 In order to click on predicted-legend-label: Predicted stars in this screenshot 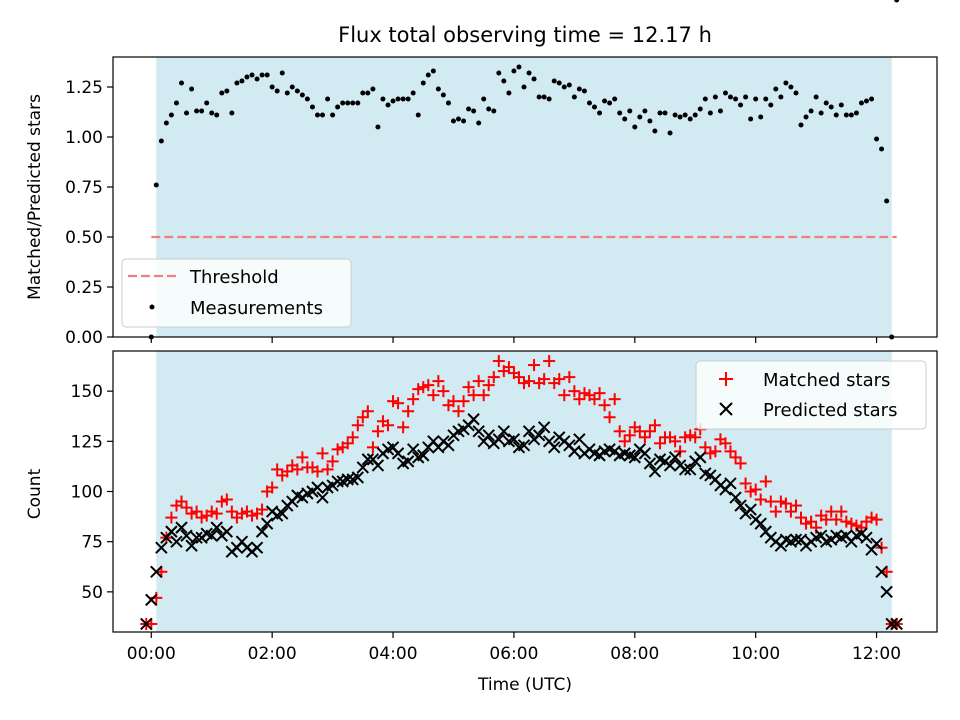, I will do `click(830, 410)`.